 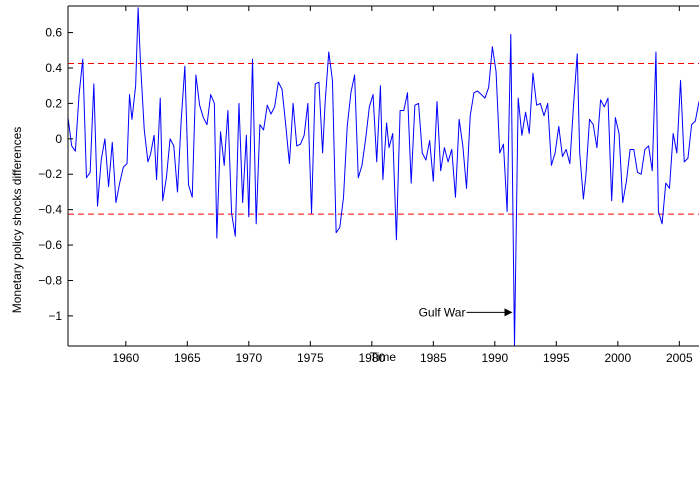 What do you see at coordinates (679, 358) in the screenshot?
I see `x-tick-label: 2005` at bounding box center [679, 358].